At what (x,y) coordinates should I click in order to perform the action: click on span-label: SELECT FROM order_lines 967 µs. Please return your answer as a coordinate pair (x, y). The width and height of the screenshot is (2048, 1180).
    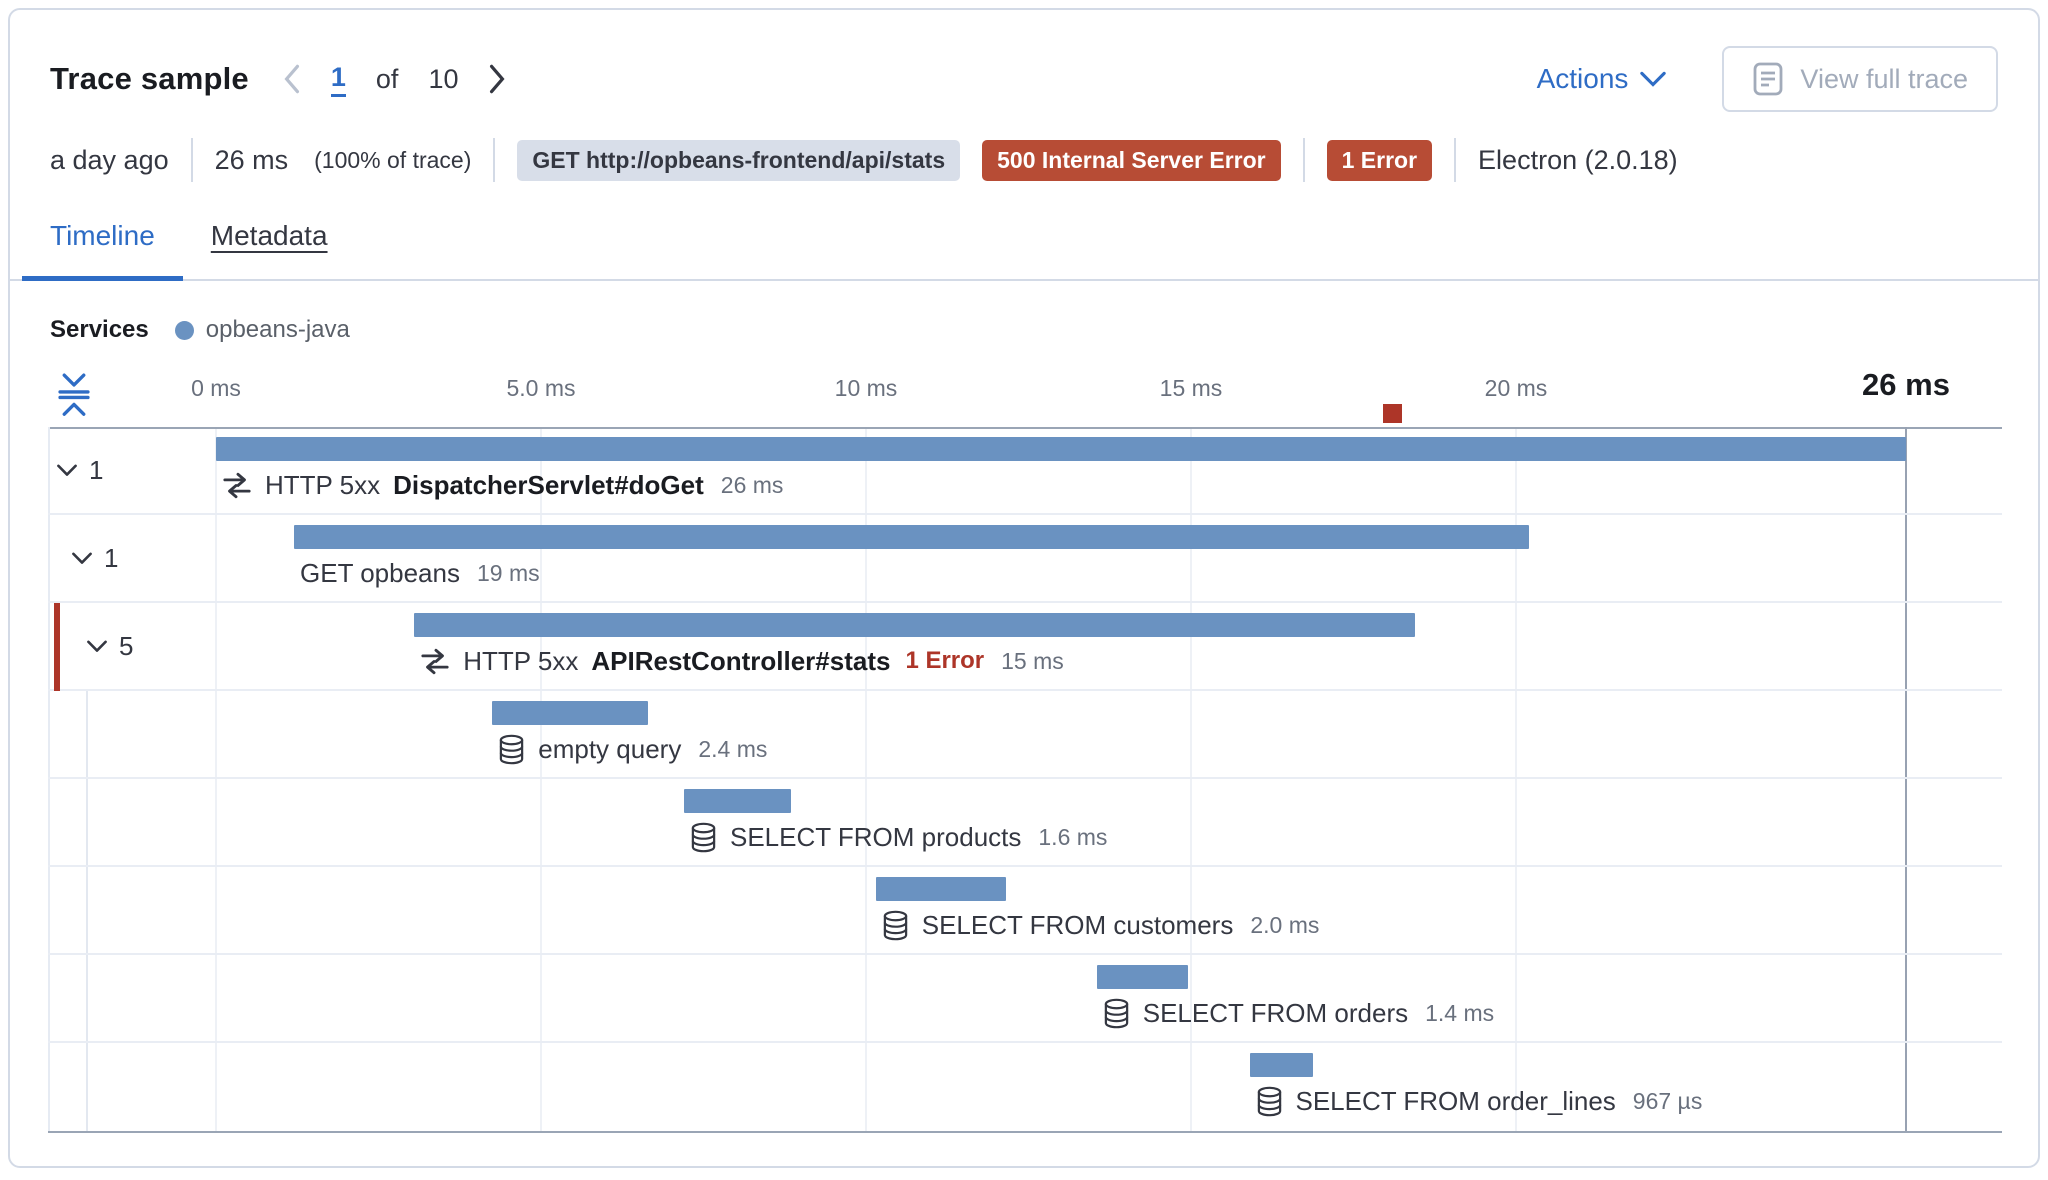
    Looking at the image, I should click on (1479, 1101).